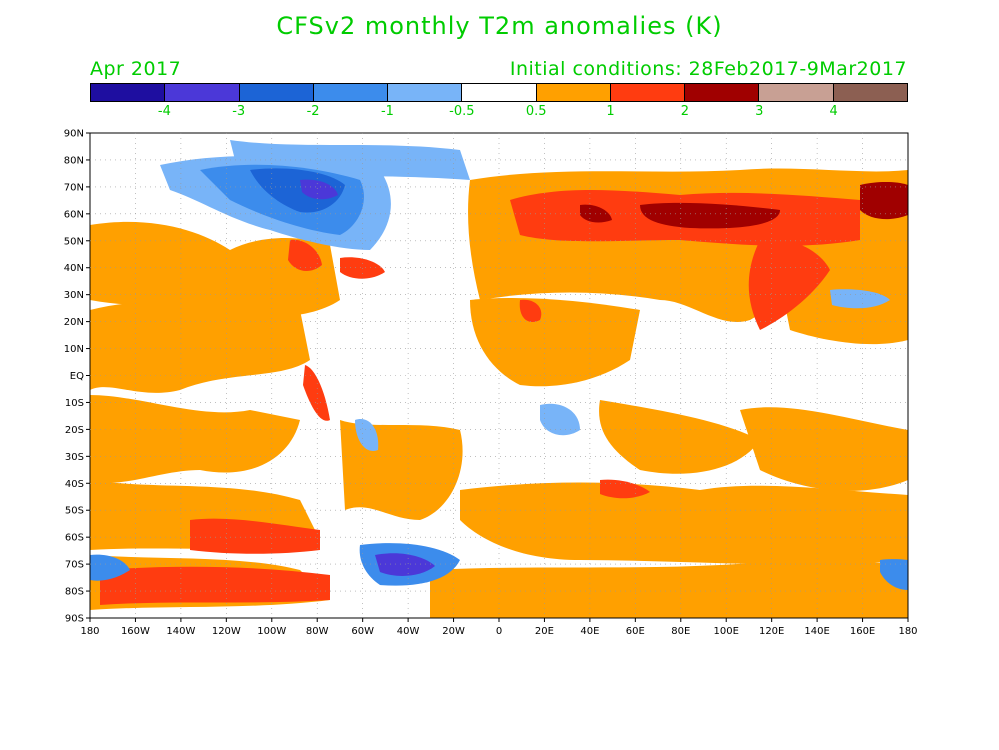 The width and height of the screenshot is (999, 750). I want to click on lon-label: 80W, so click(317, 631).